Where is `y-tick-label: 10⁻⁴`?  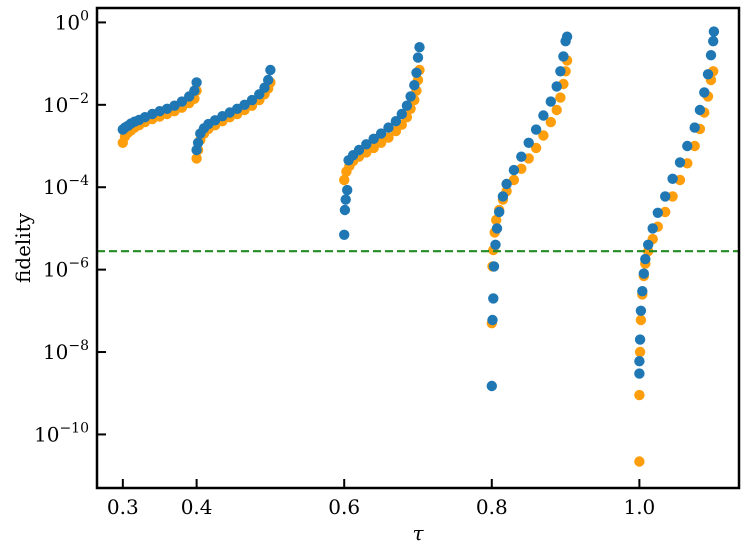 y-tick-label: 10⁻⁴ is located at coordinates (66, 186).